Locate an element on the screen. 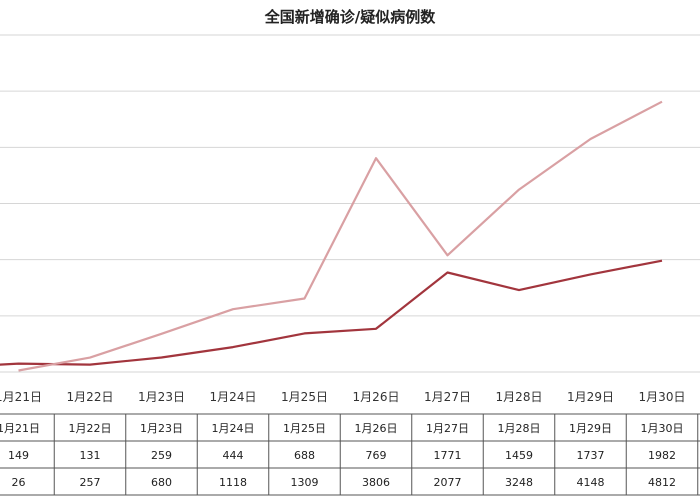 The height and width of the screenshot is (500, 700). x-tick-label: 1月29日 is located at coordinates (590, 397).